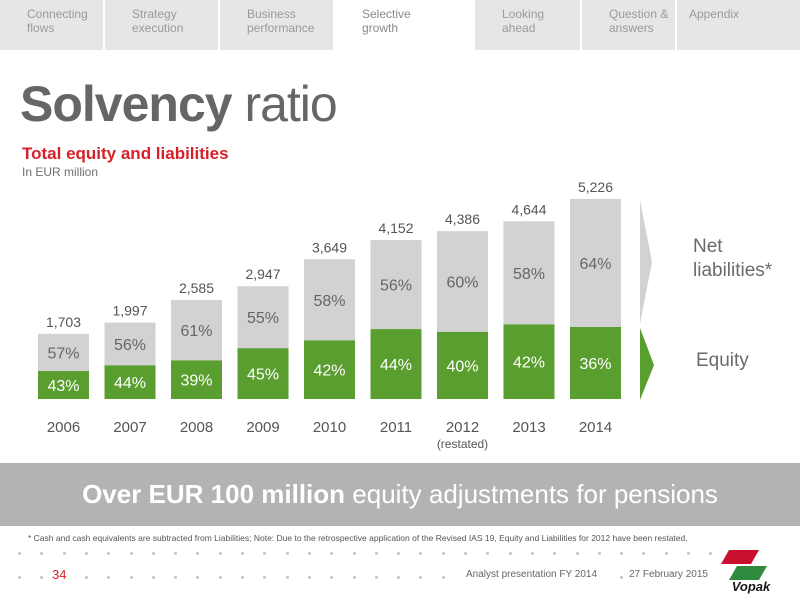 The height and width of the screenshot is (600, 800). Describe the element at coordinates (277, 25) in the screenshot. I see `tab-business-performance: Business performance` at that location.